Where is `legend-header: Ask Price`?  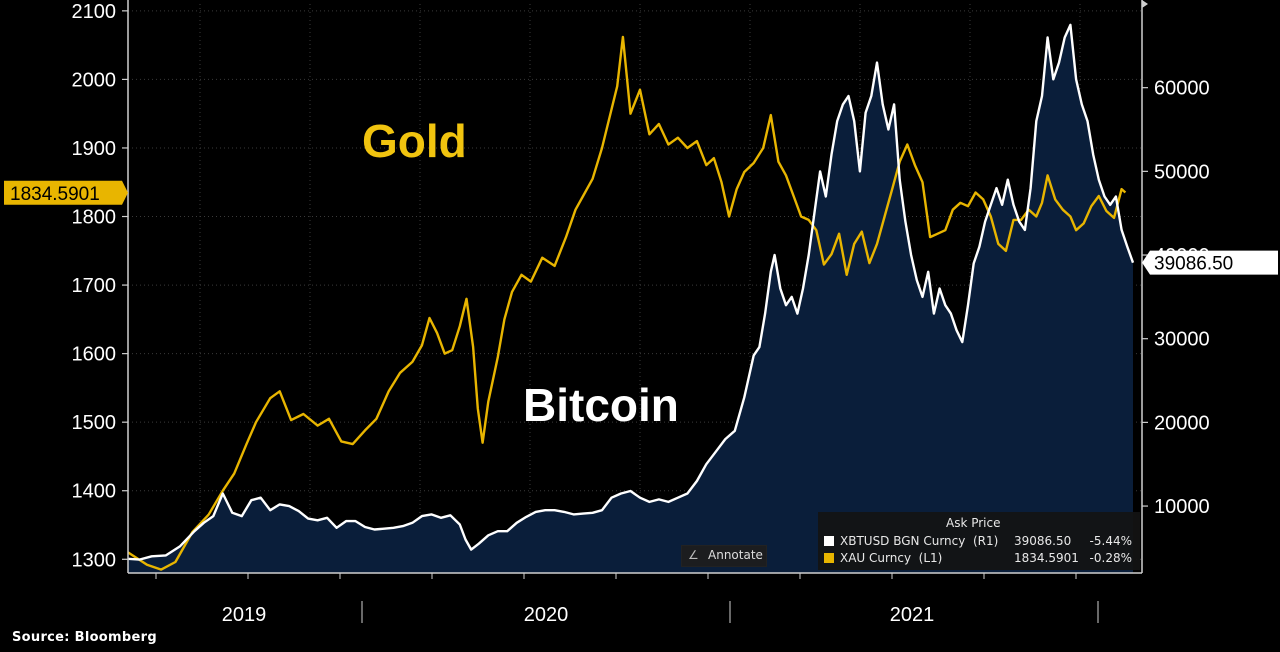 legend-header: Ask Price is located at coordinates (973, 523).